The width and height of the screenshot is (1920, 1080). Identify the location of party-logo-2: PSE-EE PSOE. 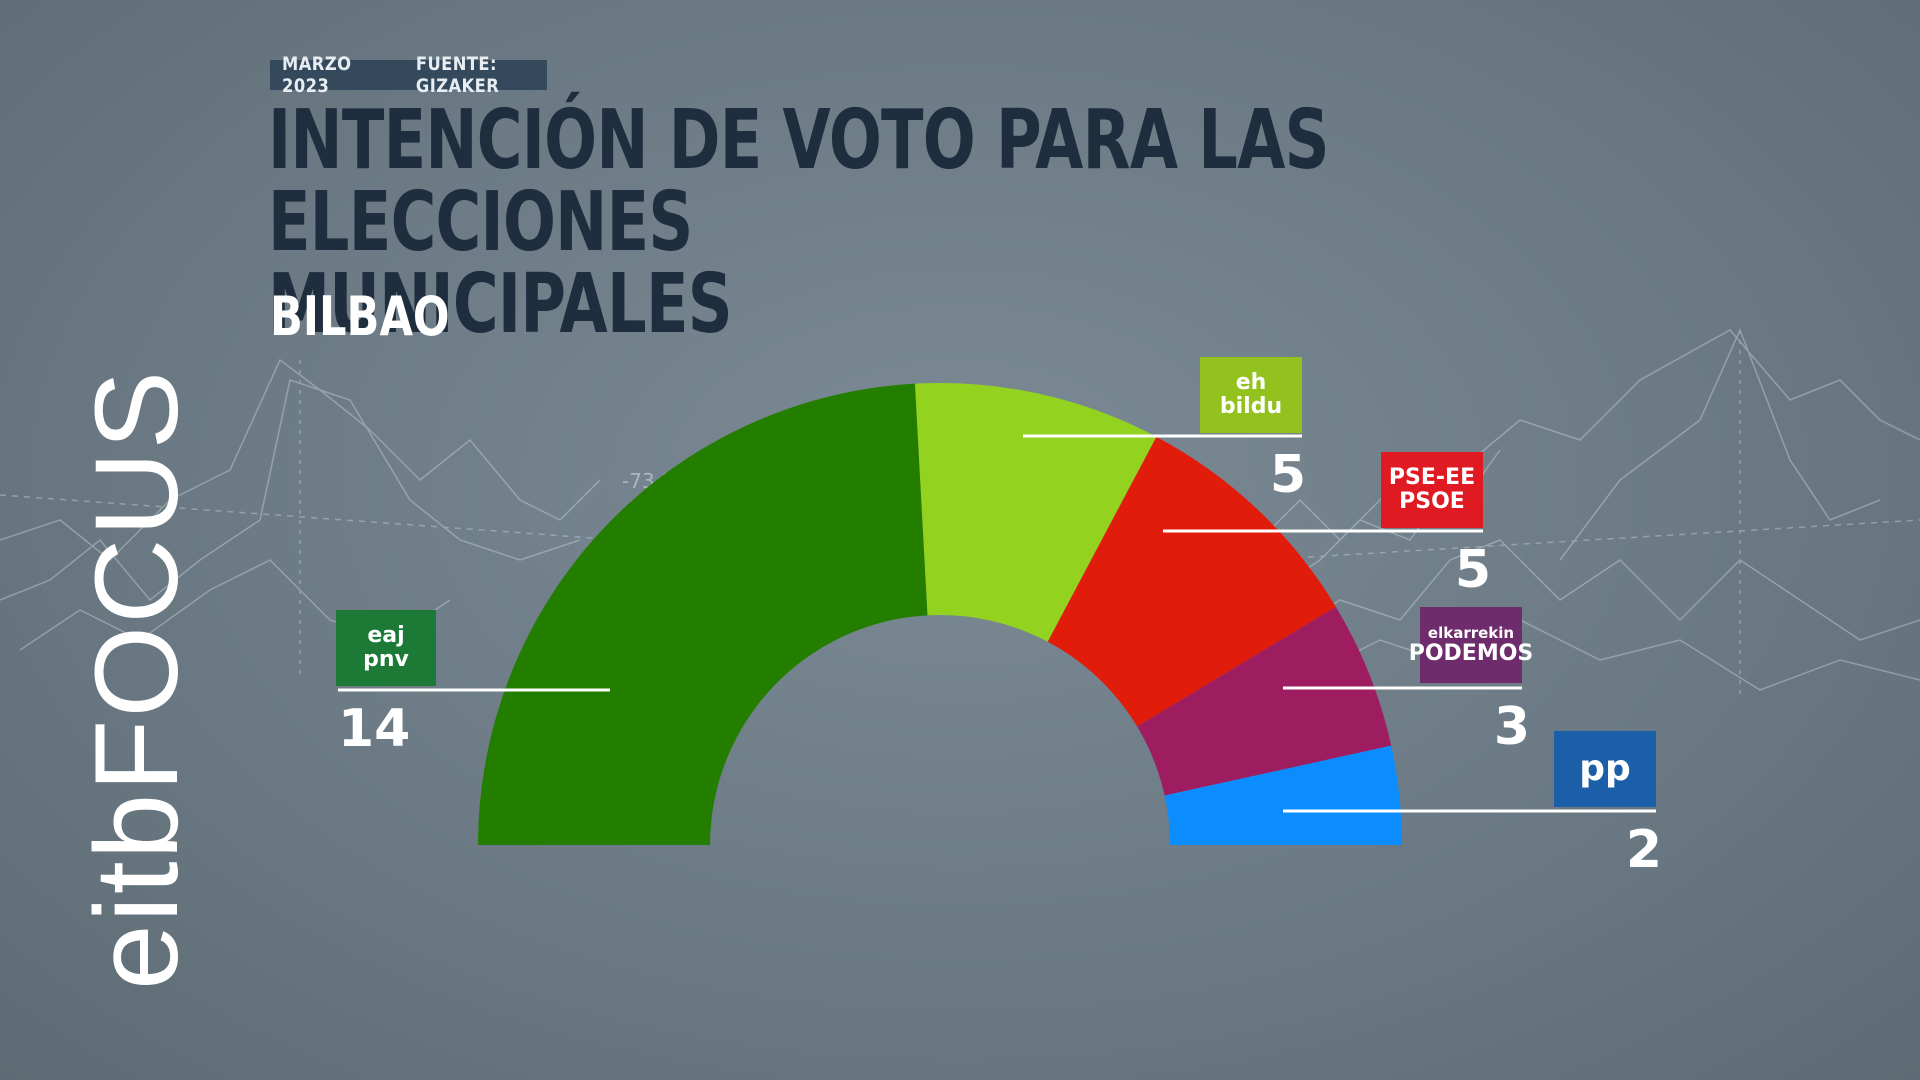
(1432, 490).